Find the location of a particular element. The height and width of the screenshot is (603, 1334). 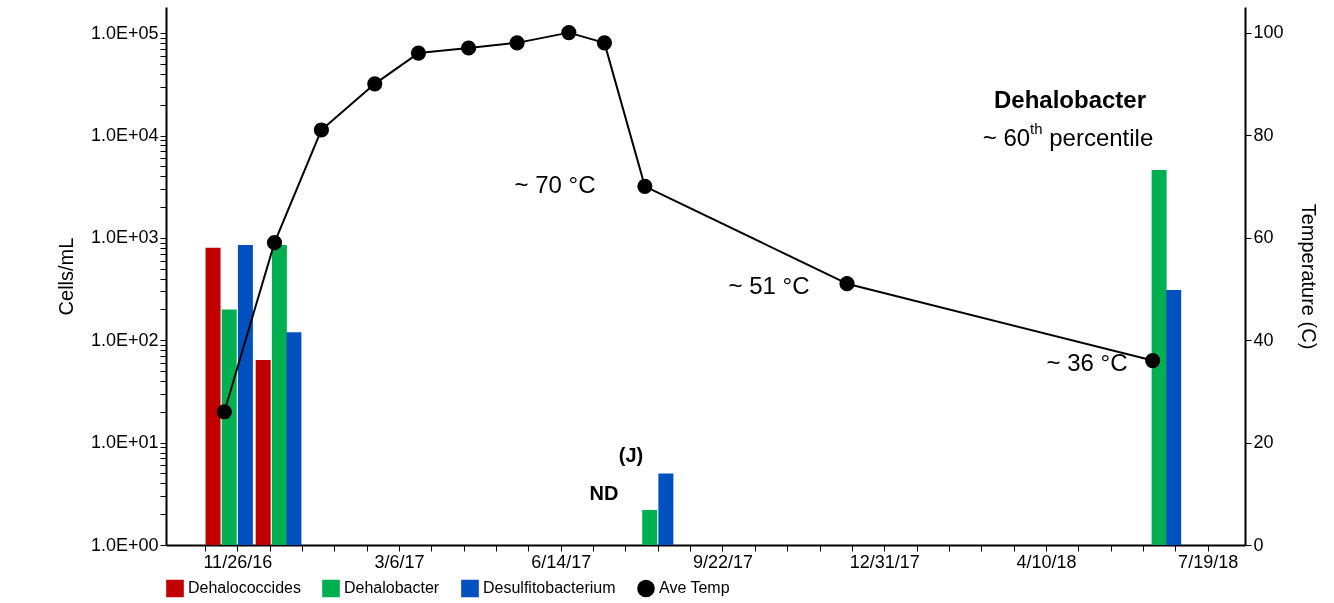

y2-axis-title: Temperature (C) is located at coordinates (1308, 276).